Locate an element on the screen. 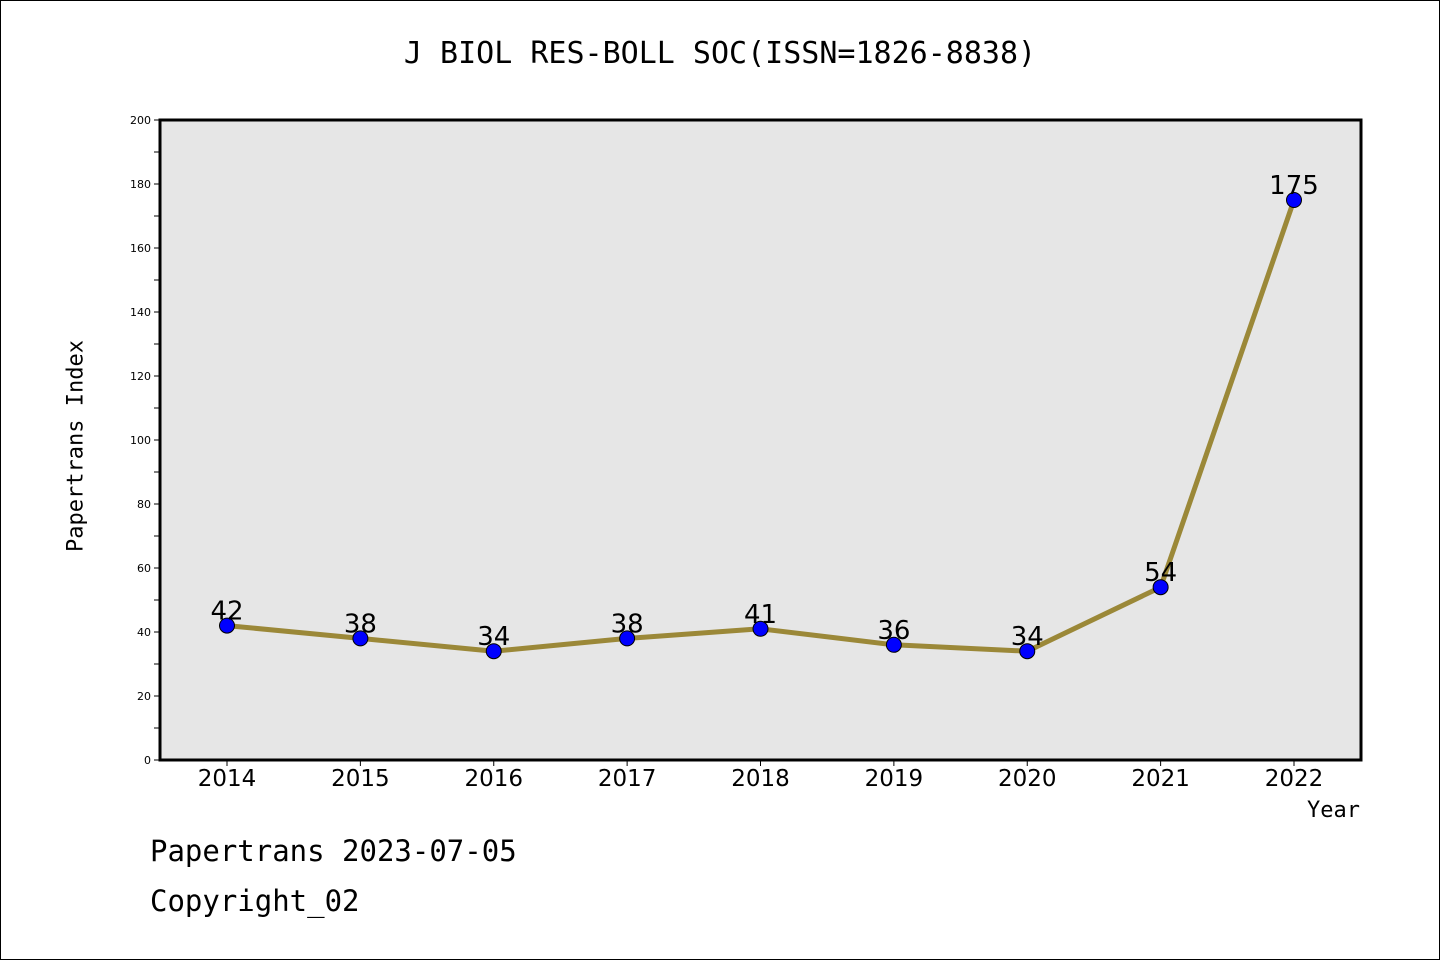  x-tick-label: 2021 is located at coordinates (1160, 779).